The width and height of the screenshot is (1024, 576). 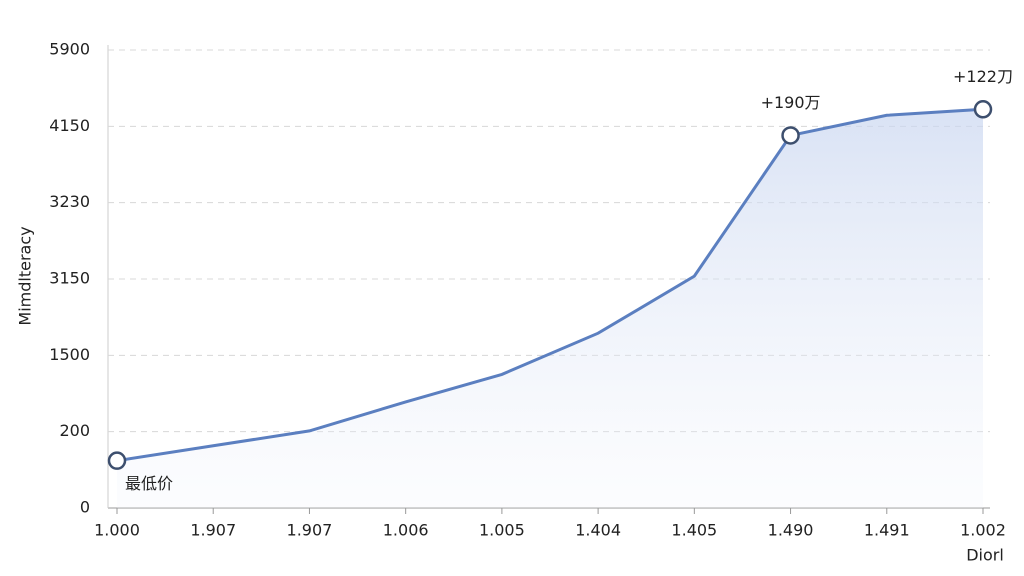 I want to click on annotation: +122刀, so click(x=983, y=76).